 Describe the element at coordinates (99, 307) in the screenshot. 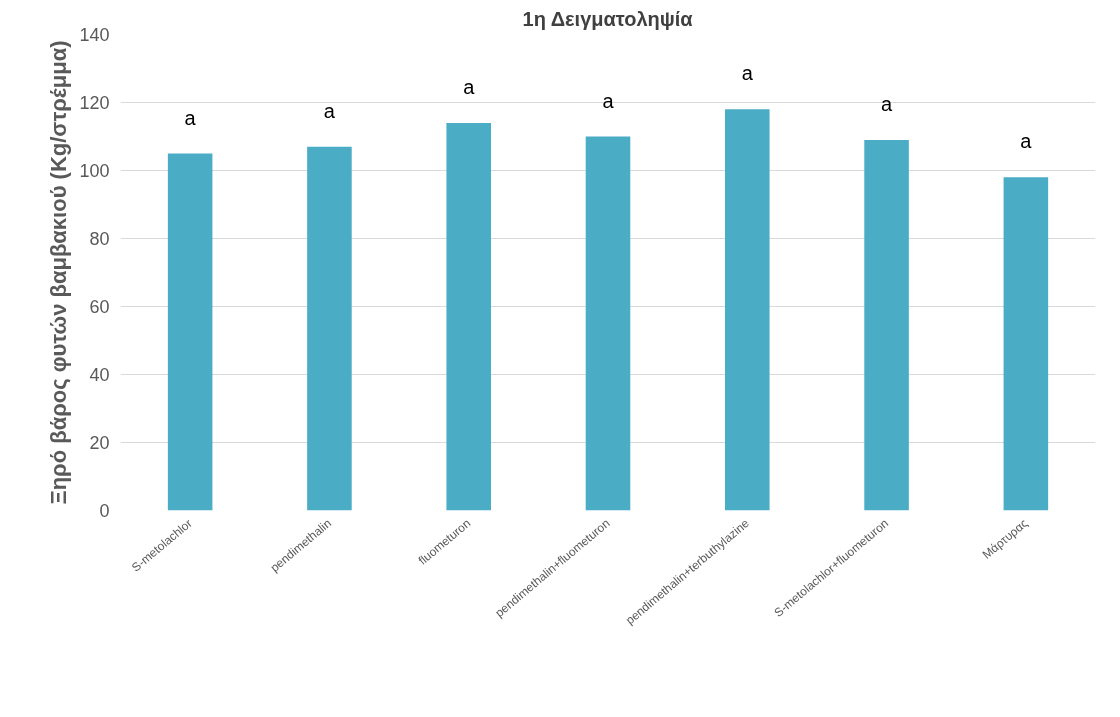

I see `y-tick-label: 60` at that location.